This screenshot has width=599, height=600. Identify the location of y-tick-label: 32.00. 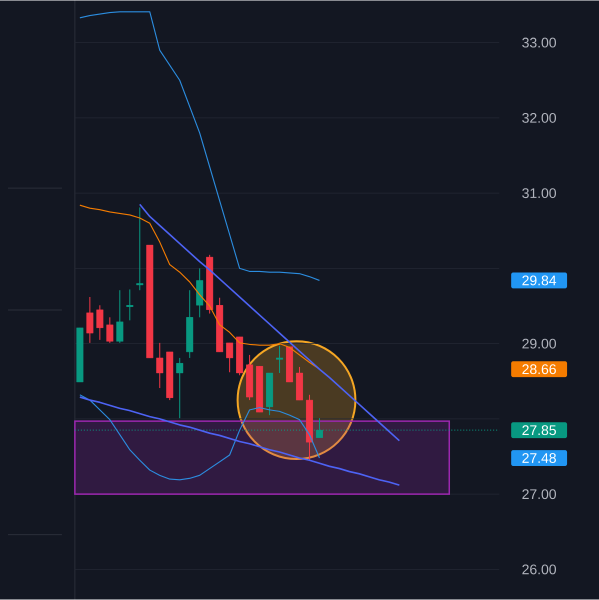
(539, 117).